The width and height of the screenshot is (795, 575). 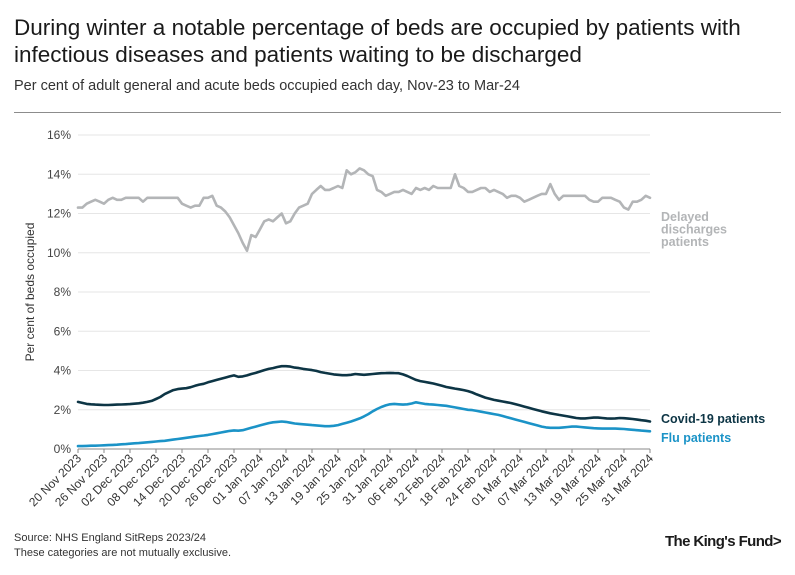 What do you see at coordinates (59, 135) in the screenshot?
I see `y-tick-label: 16%` at bounding box center [59, 135].